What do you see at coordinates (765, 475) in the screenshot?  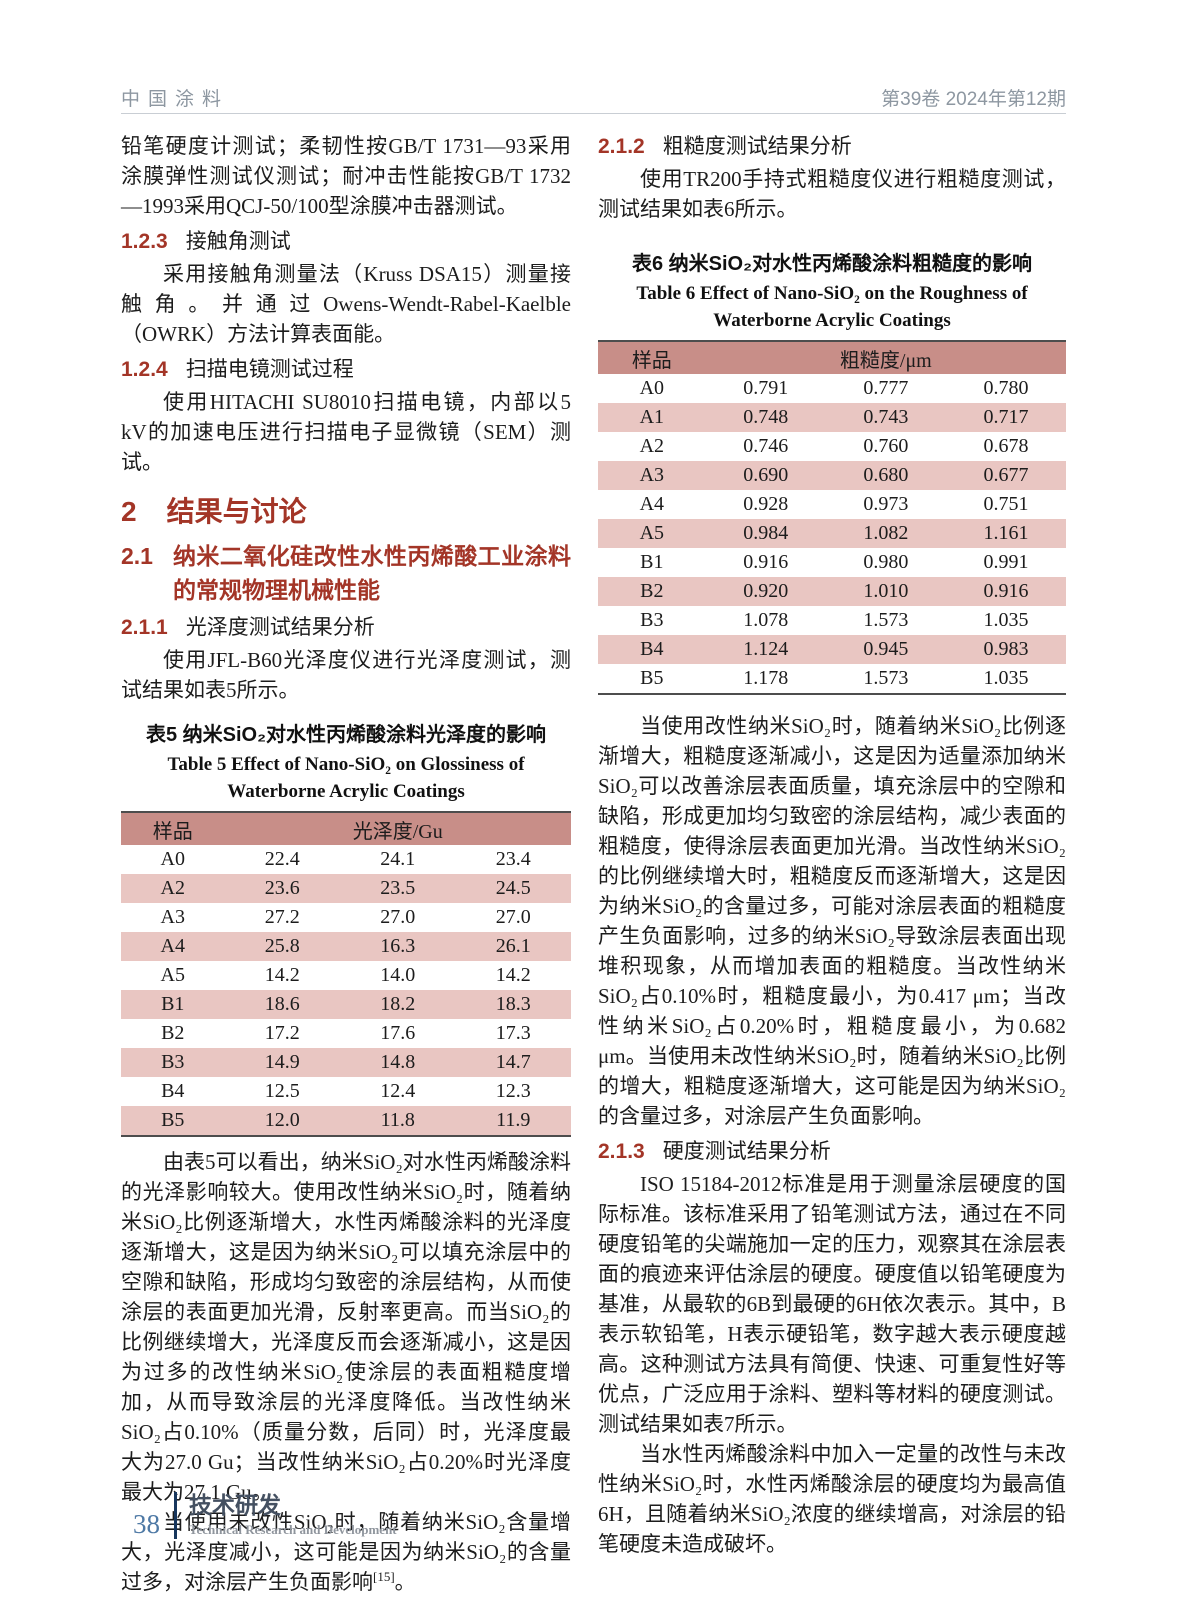 I see `table-cell-value: 0.690` at bounding box center [765, 475].